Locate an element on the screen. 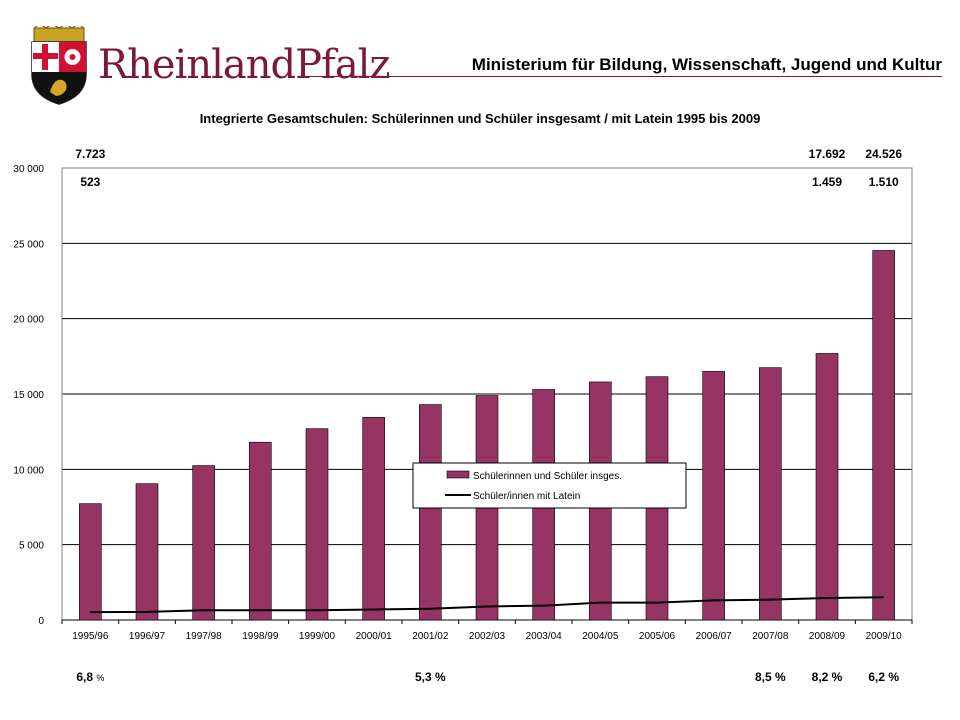 The height and width of the screenshot is (720, 960). latin-data-label: 1.510 is located at coordinates (884, 182).